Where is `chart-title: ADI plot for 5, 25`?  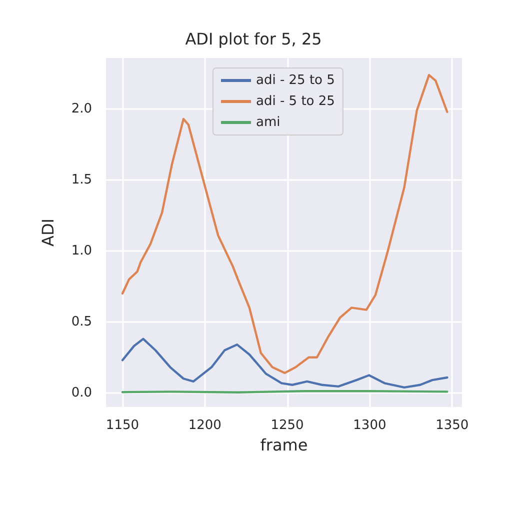
chart-title: ADI plot for 5, 25 is located at coordinates (253, 39).